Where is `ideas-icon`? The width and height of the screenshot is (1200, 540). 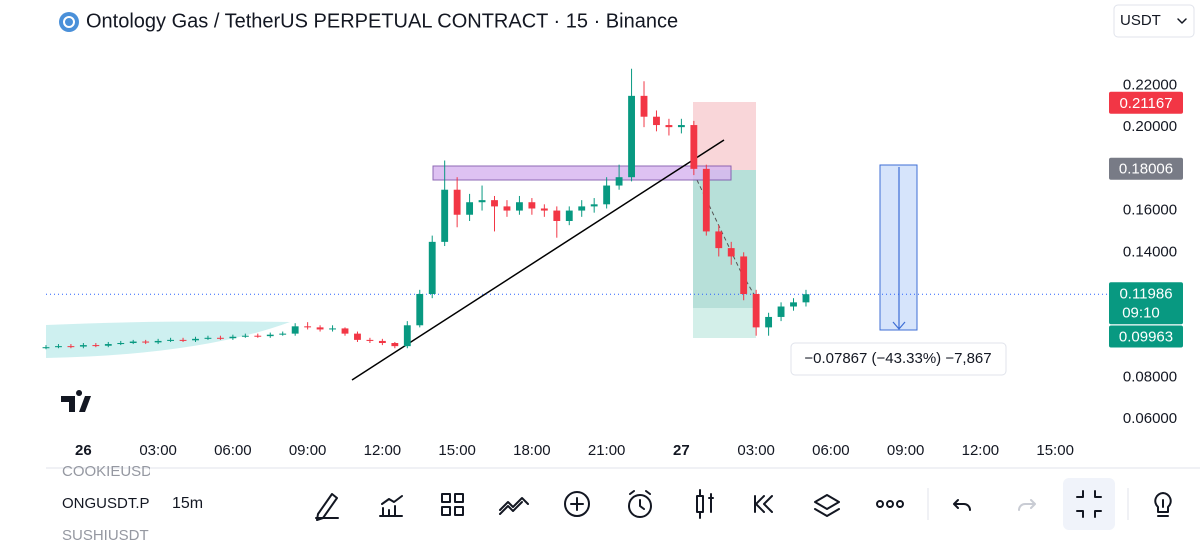
ideas-icon is located at coordinates (1163, 504).